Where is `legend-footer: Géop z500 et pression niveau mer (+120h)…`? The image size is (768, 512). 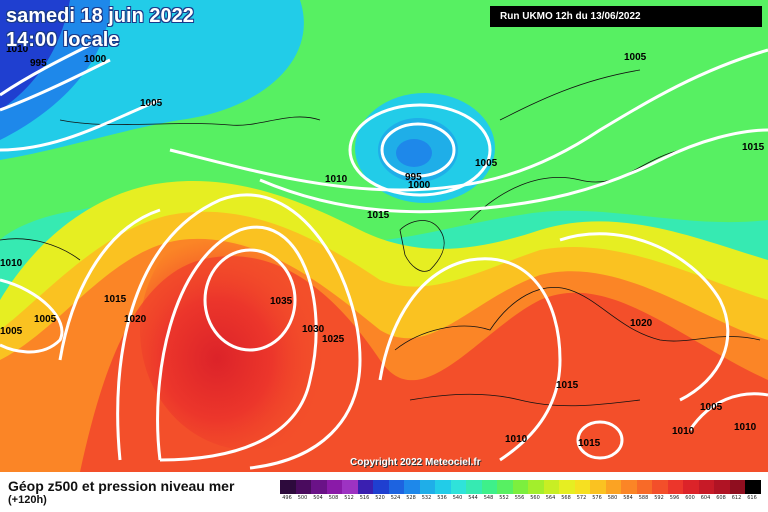
legend-footer: Géop z500 et pression niveau mer (+120h)… is located at coordinates (384, 492).